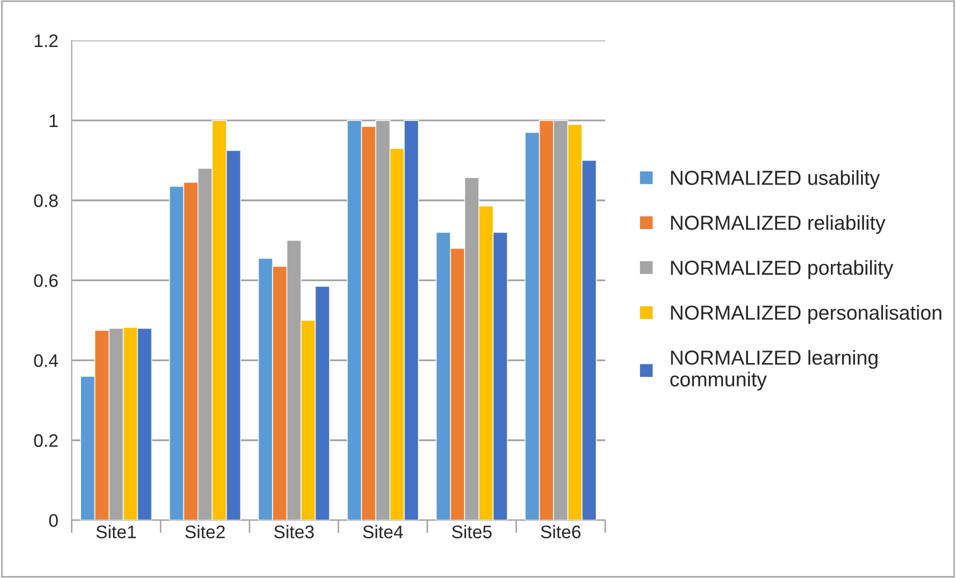  Describe the element at coordinates (205, 531) in the screenshot. I see `x-tick-label: Site2` at that location.